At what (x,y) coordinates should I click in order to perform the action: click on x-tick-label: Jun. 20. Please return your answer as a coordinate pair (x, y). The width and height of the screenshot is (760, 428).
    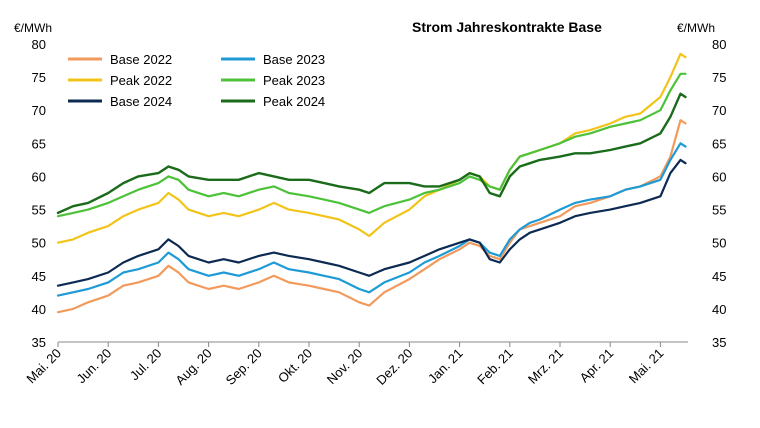
    Looking at the image, I should click on (94, 366).